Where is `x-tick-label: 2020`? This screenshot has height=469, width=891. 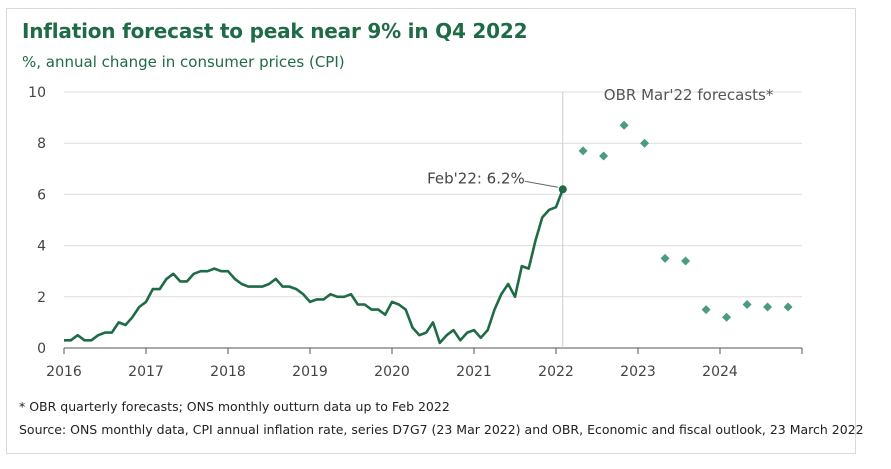 x-tick-label: 2020 is located at coordinates (392, 372).